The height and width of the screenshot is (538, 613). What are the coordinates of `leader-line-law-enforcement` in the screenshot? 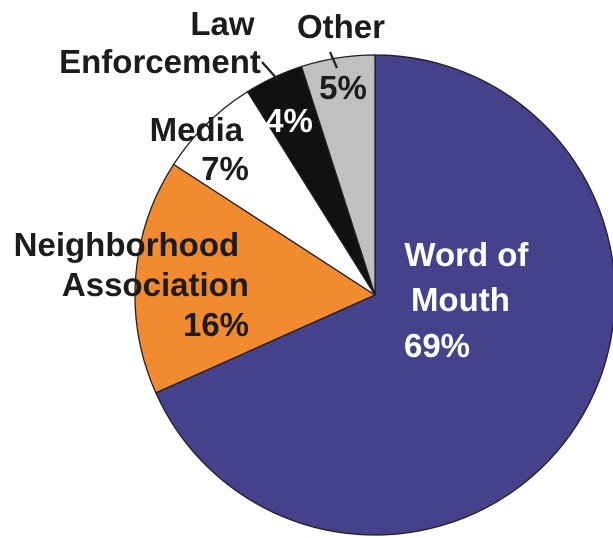 It's located at (270, 71).